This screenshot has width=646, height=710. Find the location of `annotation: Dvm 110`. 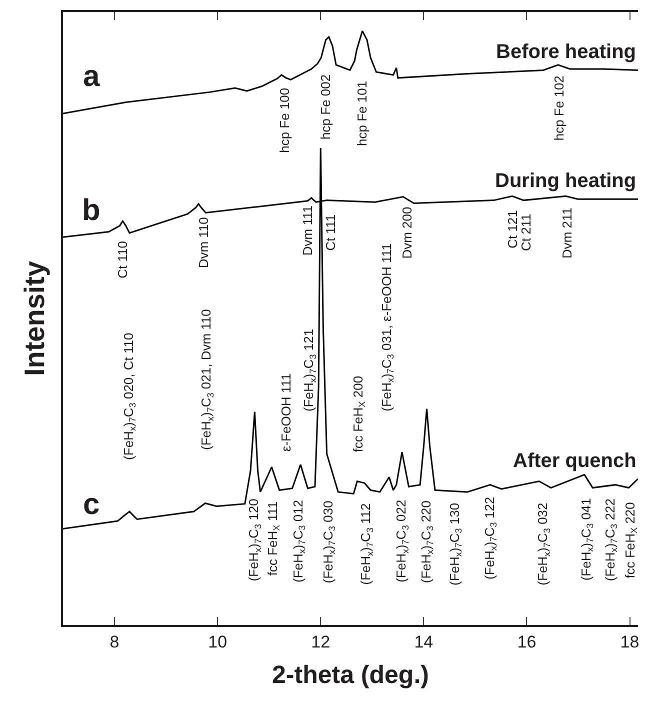

annotation: Dvm 110 is located at coordinates (204, 242).